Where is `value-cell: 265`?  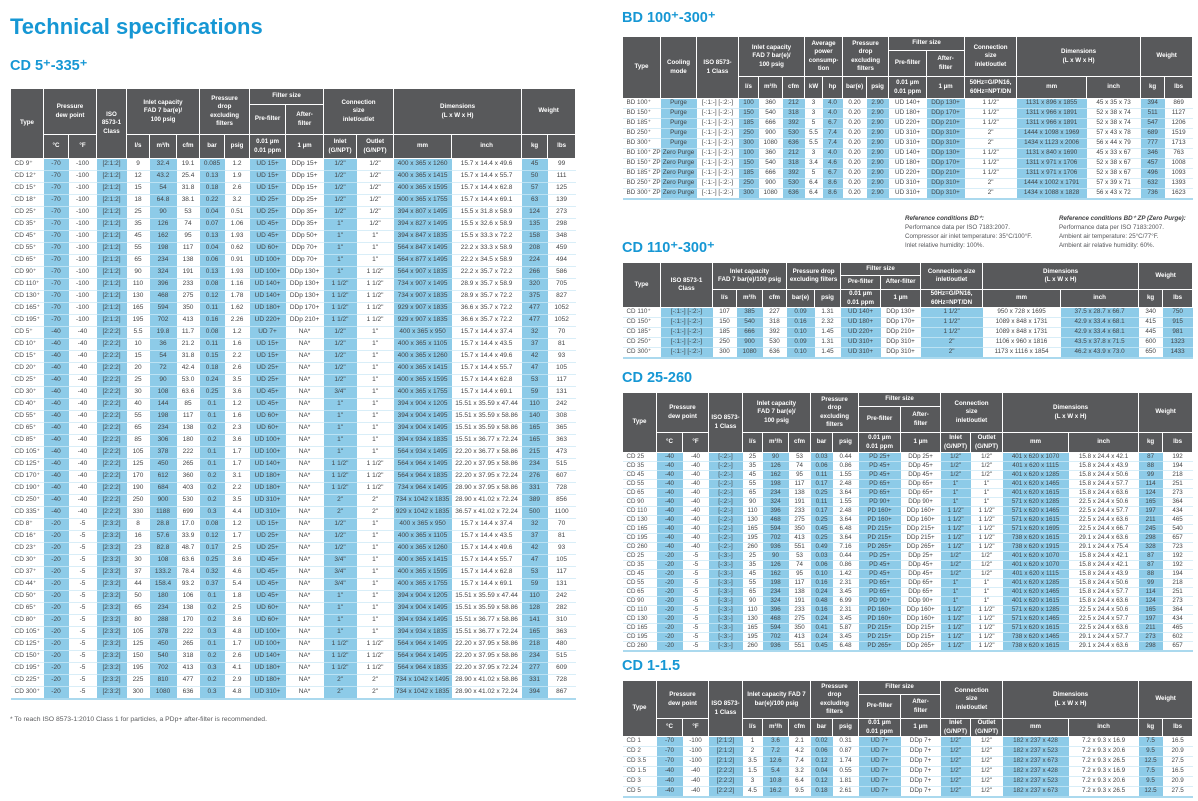 value-cell: 265 is located at coordinates (188, 644).